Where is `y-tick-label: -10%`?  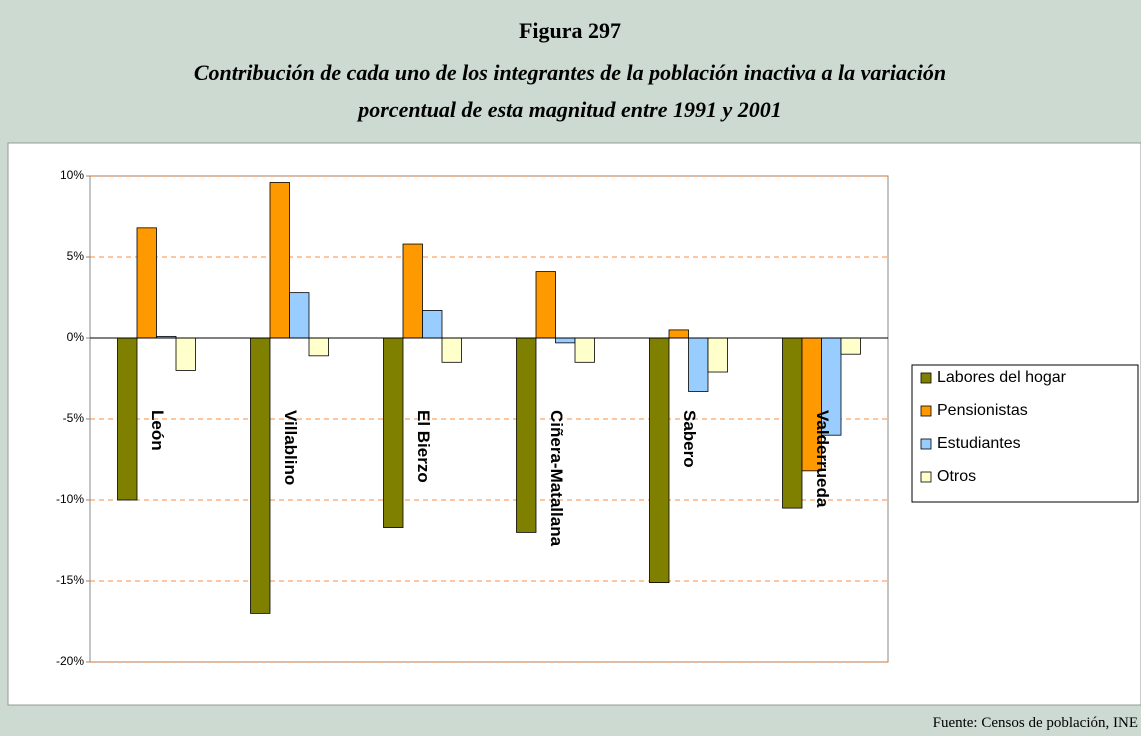 y-tick-label: -10% is located at coordinates (70, 499).